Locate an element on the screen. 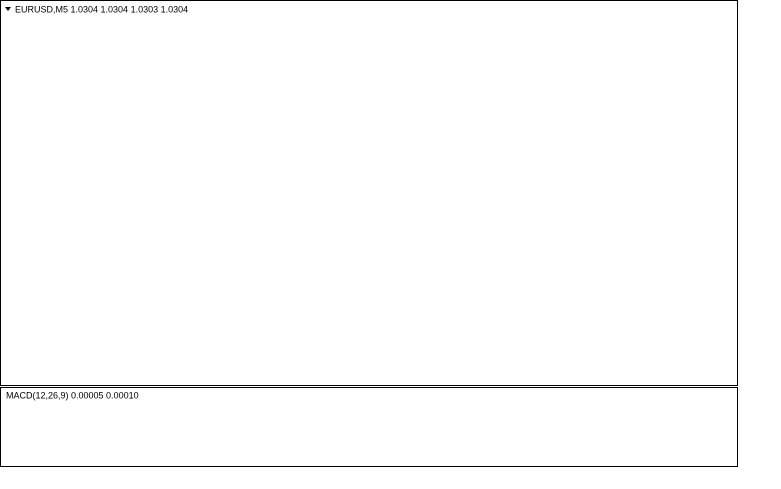 This screenshot has height=489, width=781. macd-title: MACD(12,26,9) 0.00005 0.00010 is located at coordinates (72, 395).